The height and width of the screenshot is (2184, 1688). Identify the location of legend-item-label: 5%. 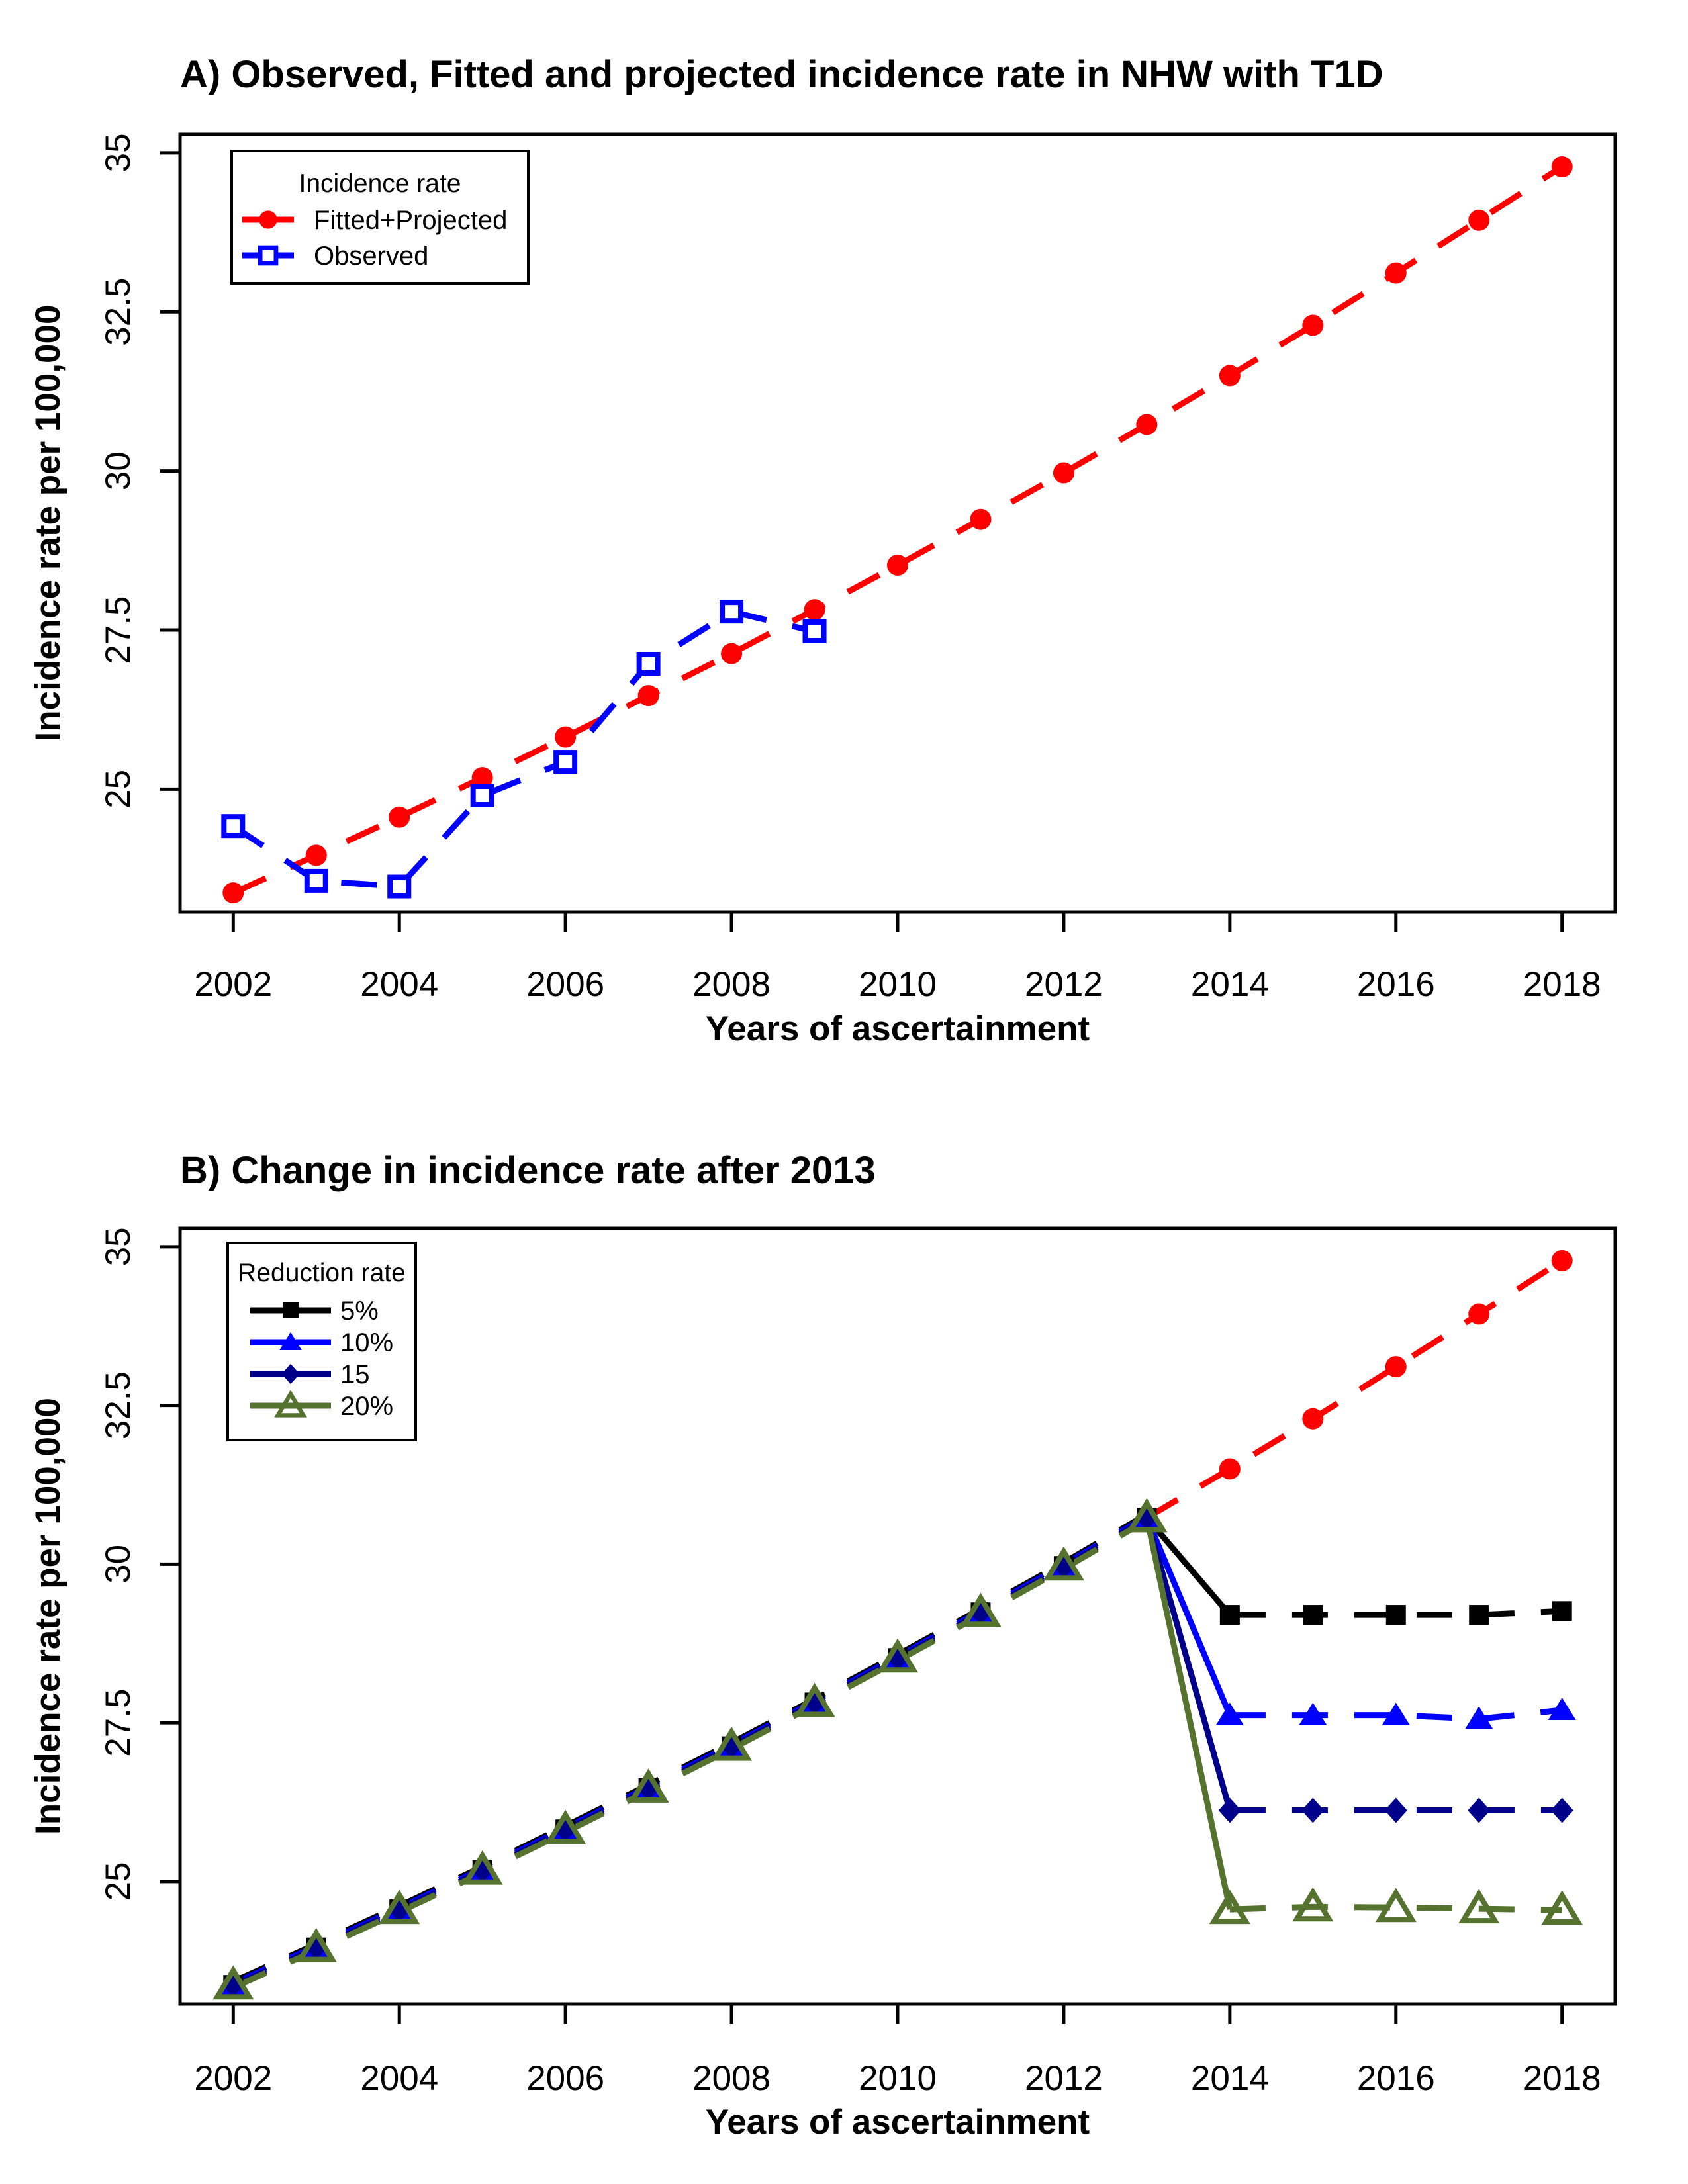
(359, 1311).